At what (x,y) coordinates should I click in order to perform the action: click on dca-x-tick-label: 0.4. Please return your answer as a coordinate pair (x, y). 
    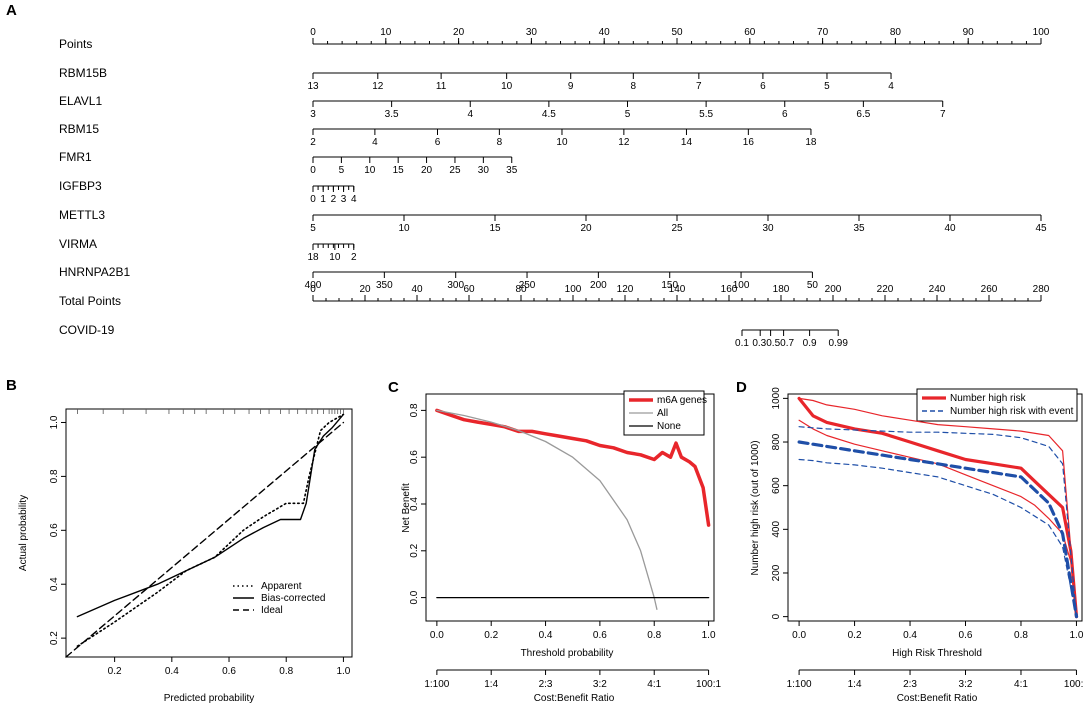
    Looking at the image, I should click on (546, 635).